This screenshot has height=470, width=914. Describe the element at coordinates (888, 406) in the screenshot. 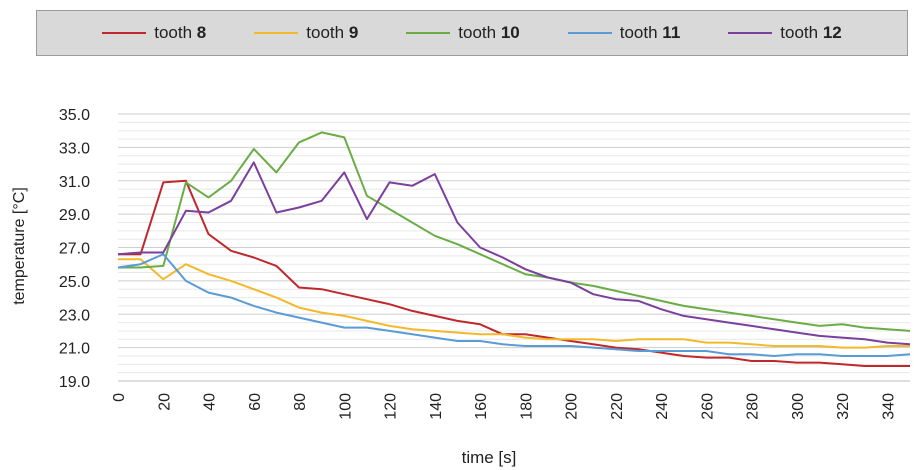

I see `x-tick-label: 340` at that location.